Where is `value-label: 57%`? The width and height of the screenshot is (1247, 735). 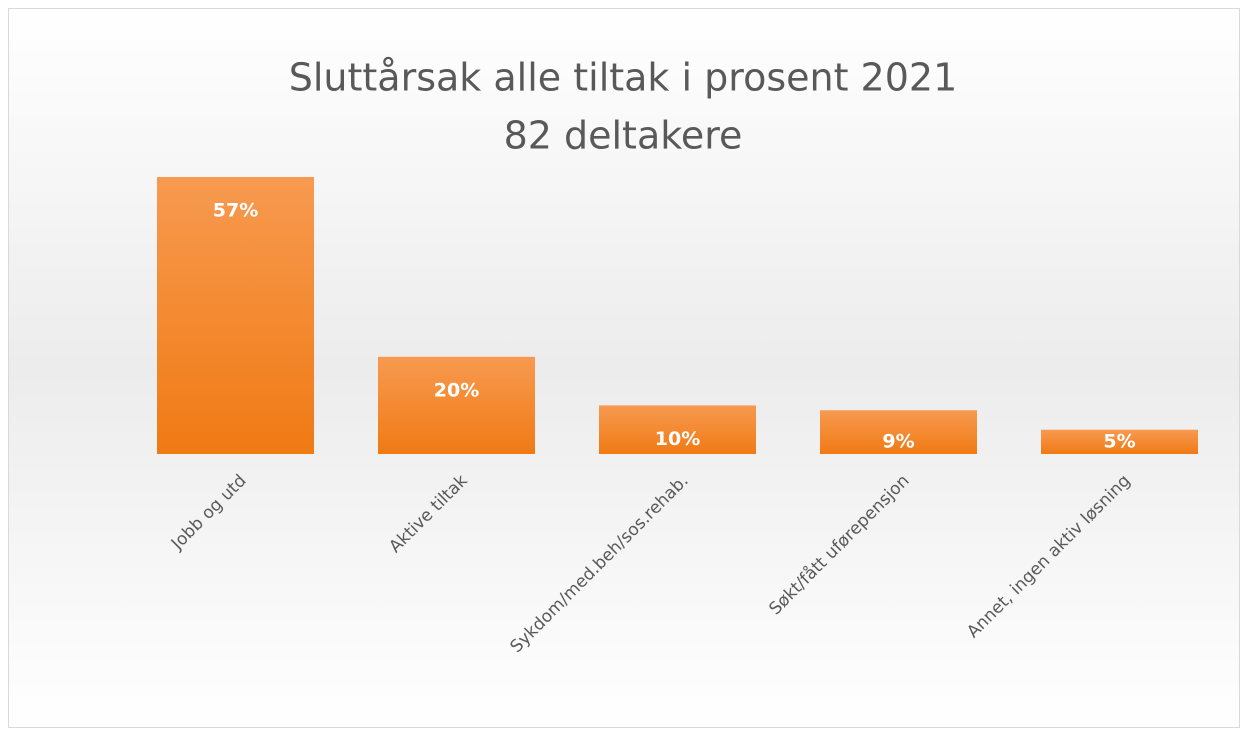
value-label: 57% is located at coordinates (235, 211).